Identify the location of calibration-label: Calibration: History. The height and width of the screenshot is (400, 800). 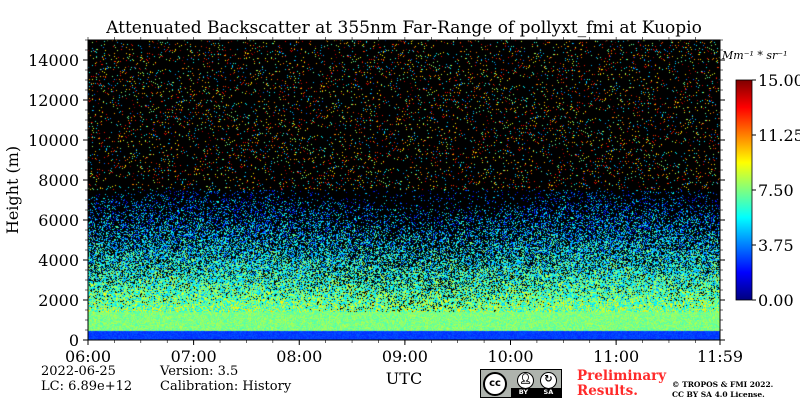
(226, 386).